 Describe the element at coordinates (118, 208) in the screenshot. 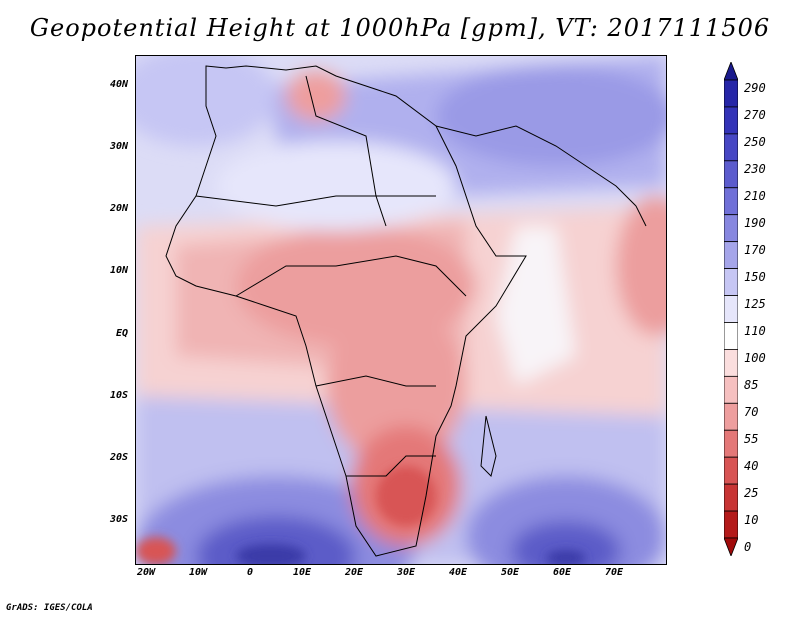

I see `lat-label: 20N` at that location.